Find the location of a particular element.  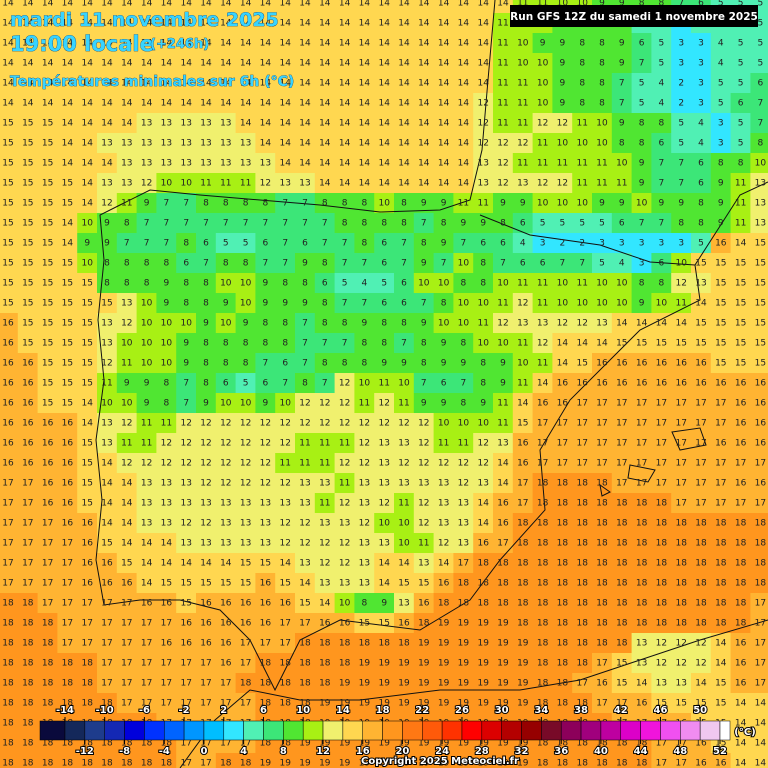

temperature-value: 19 is located at coordinates (404, 664).